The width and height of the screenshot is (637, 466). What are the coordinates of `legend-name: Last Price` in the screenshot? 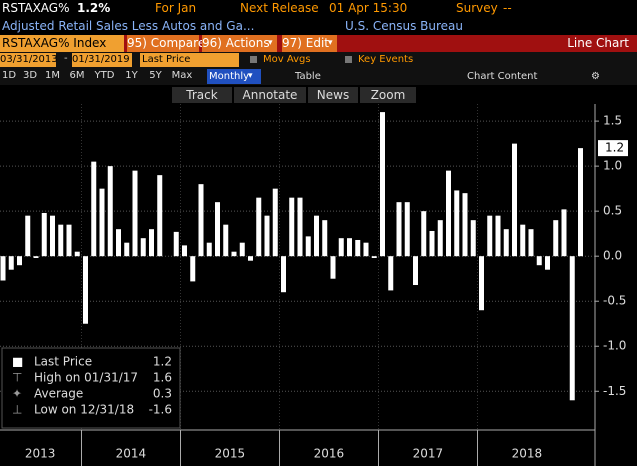 It's located at (63, 362).